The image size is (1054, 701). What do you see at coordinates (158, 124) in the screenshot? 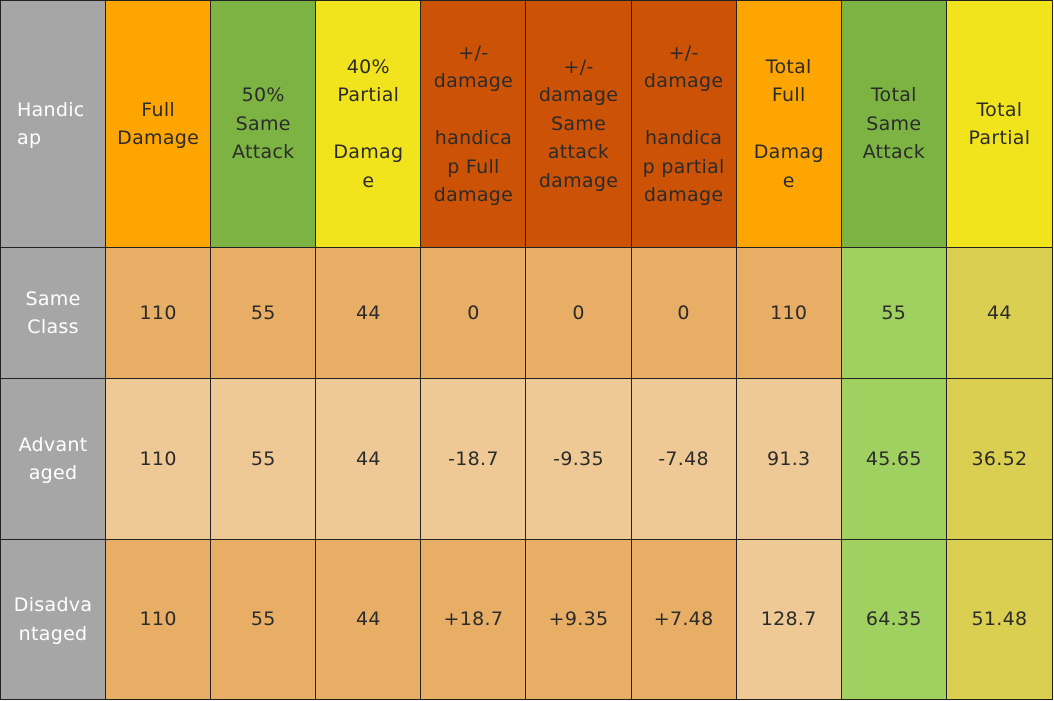
I see `header-full-damage: Full Damage` at bounding box center [158, 124].